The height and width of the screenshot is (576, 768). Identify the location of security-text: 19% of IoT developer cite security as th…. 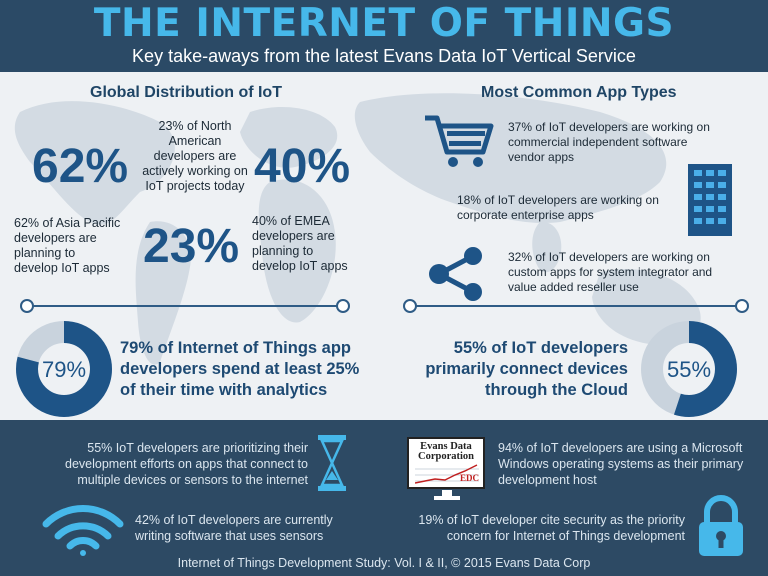
(551, 528).